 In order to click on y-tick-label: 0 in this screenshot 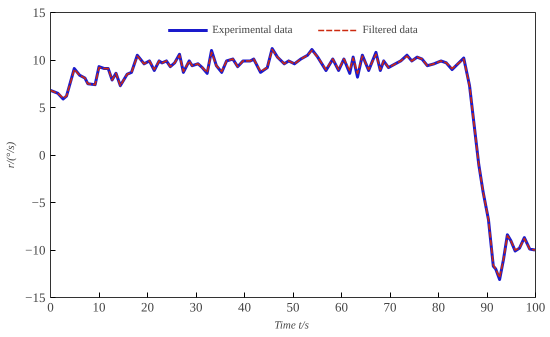, I will do `click(42, 155)`.